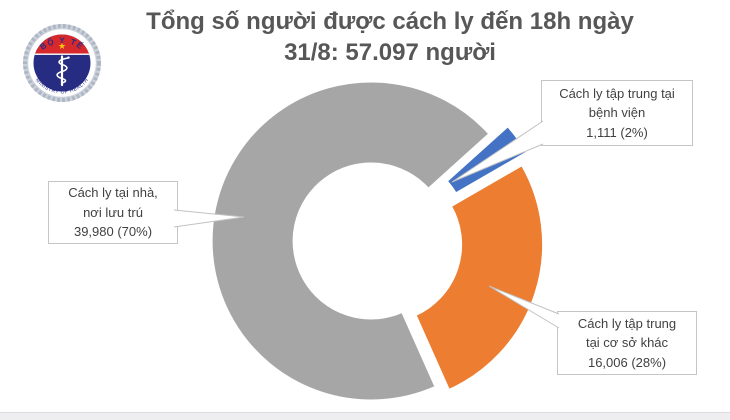  I want to click on logo-red-band, so click(62, 44).